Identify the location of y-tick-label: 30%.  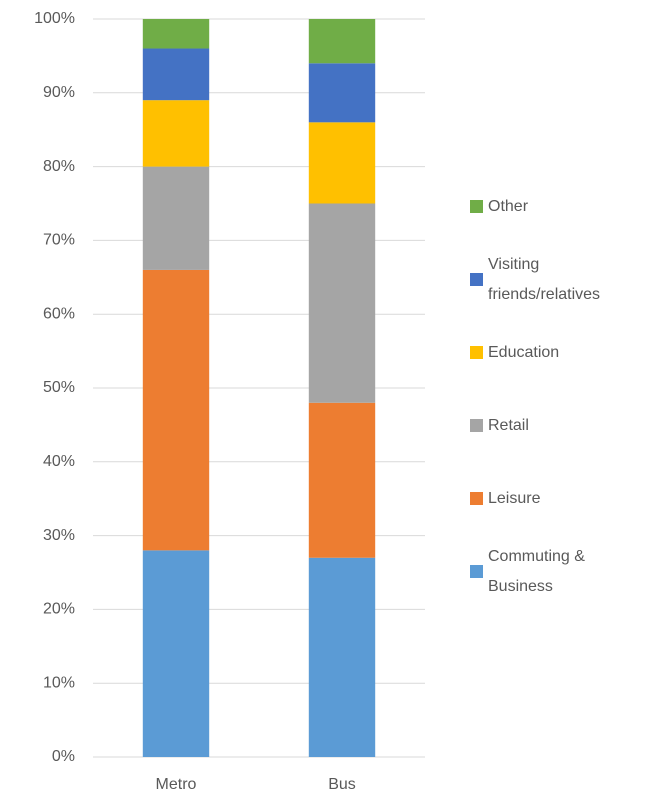
(59, 535).